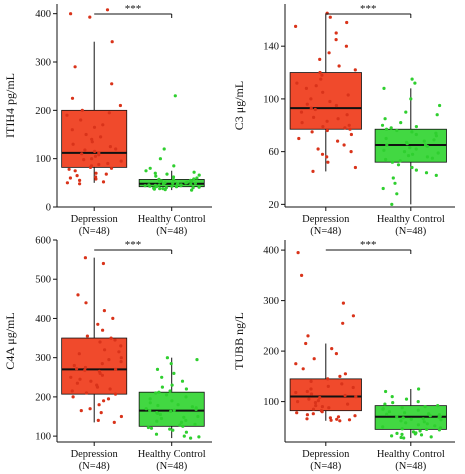 The image size is (465, 474). I want to click on y-tick-label: 400, so click(271, 251).